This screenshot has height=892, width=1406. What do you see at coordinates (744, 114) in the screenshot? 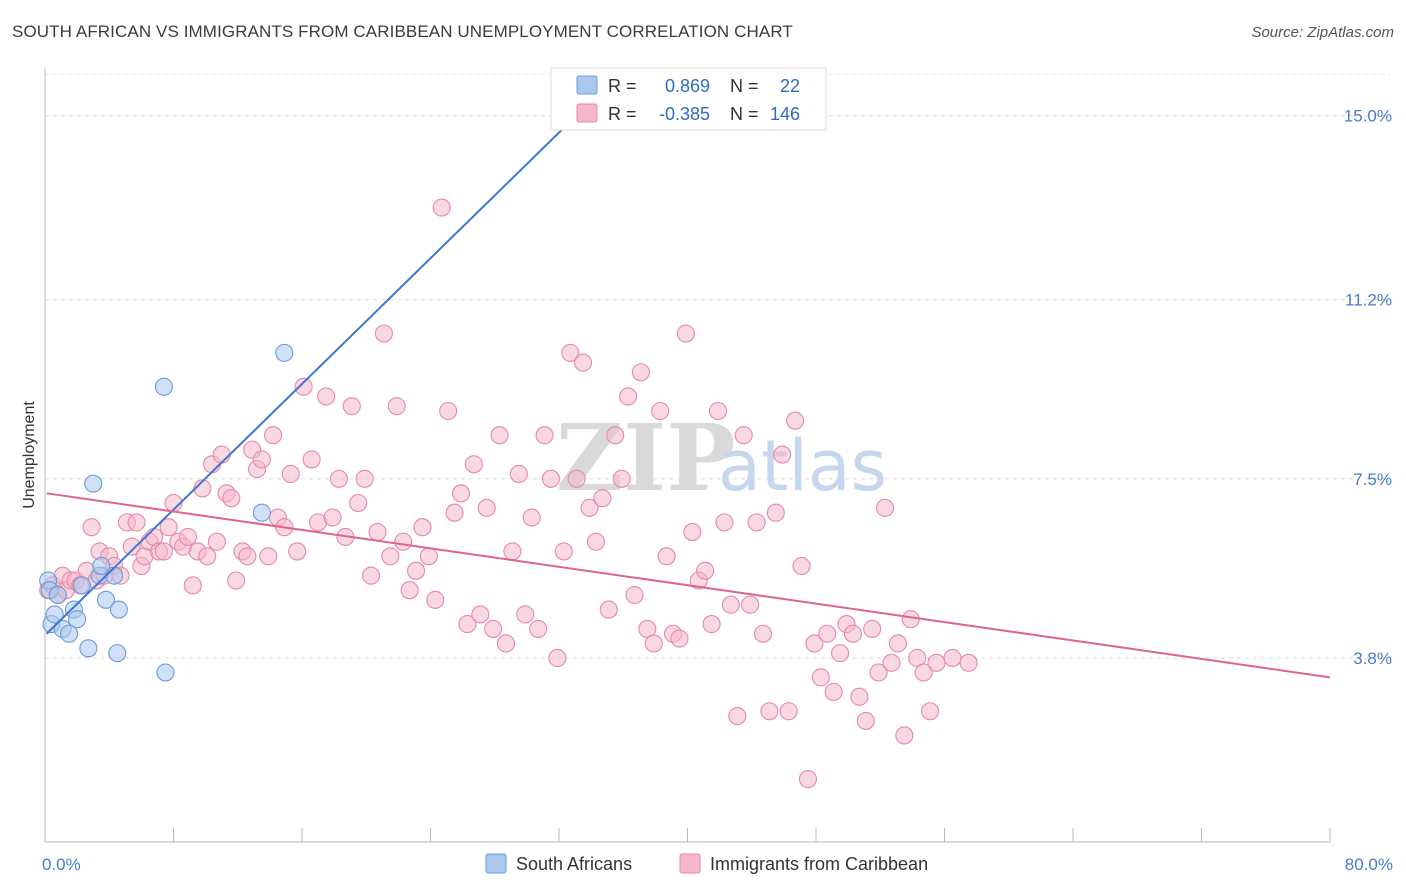
I see `stats-n-label: N =` at bounding box center [744, 114].